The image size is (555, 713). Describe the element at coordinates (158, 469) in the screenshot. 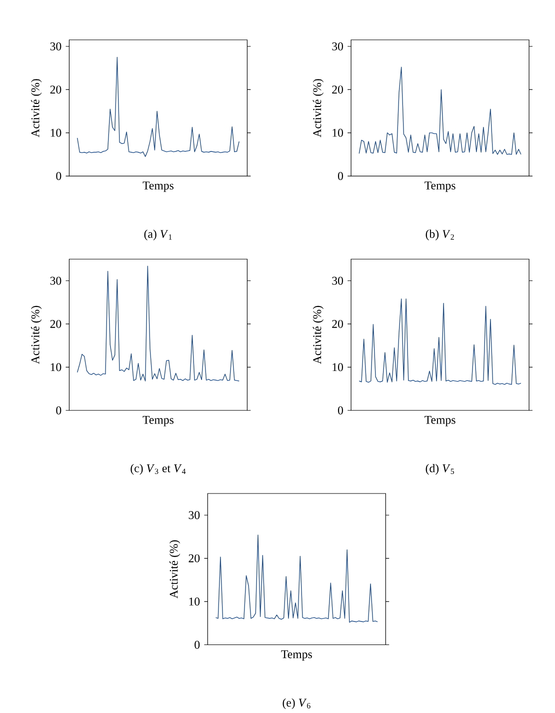

I see `text: (c) V$_{3}$ et V$_{4}$` at that location.